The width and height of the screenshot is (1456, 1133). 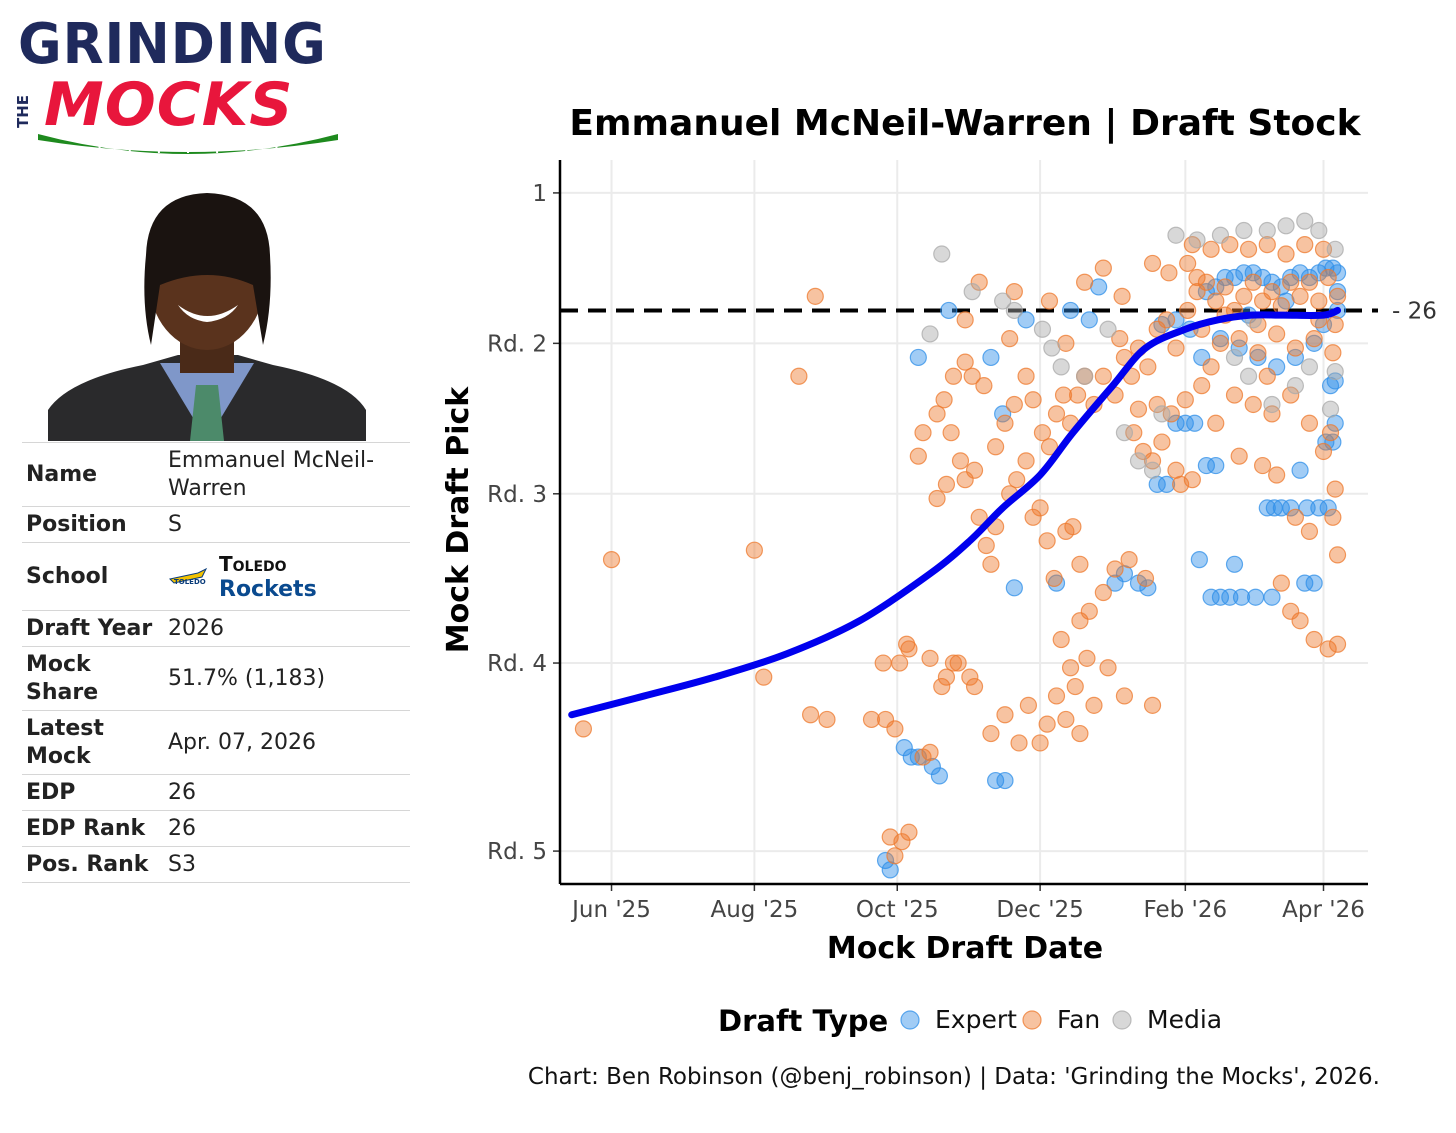 I want to click on x-tick-label: Jun '25, so click(x=610, y=910).